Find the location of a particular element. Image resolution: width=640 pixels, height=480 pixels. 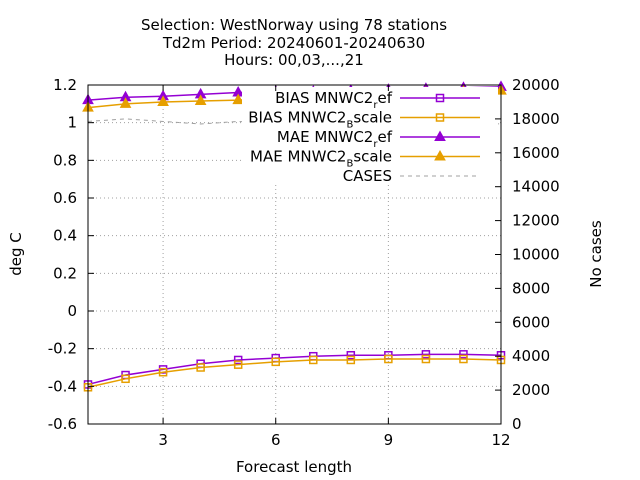

y-tick-label-7: 0.8 is located at coordinates (65, 160).